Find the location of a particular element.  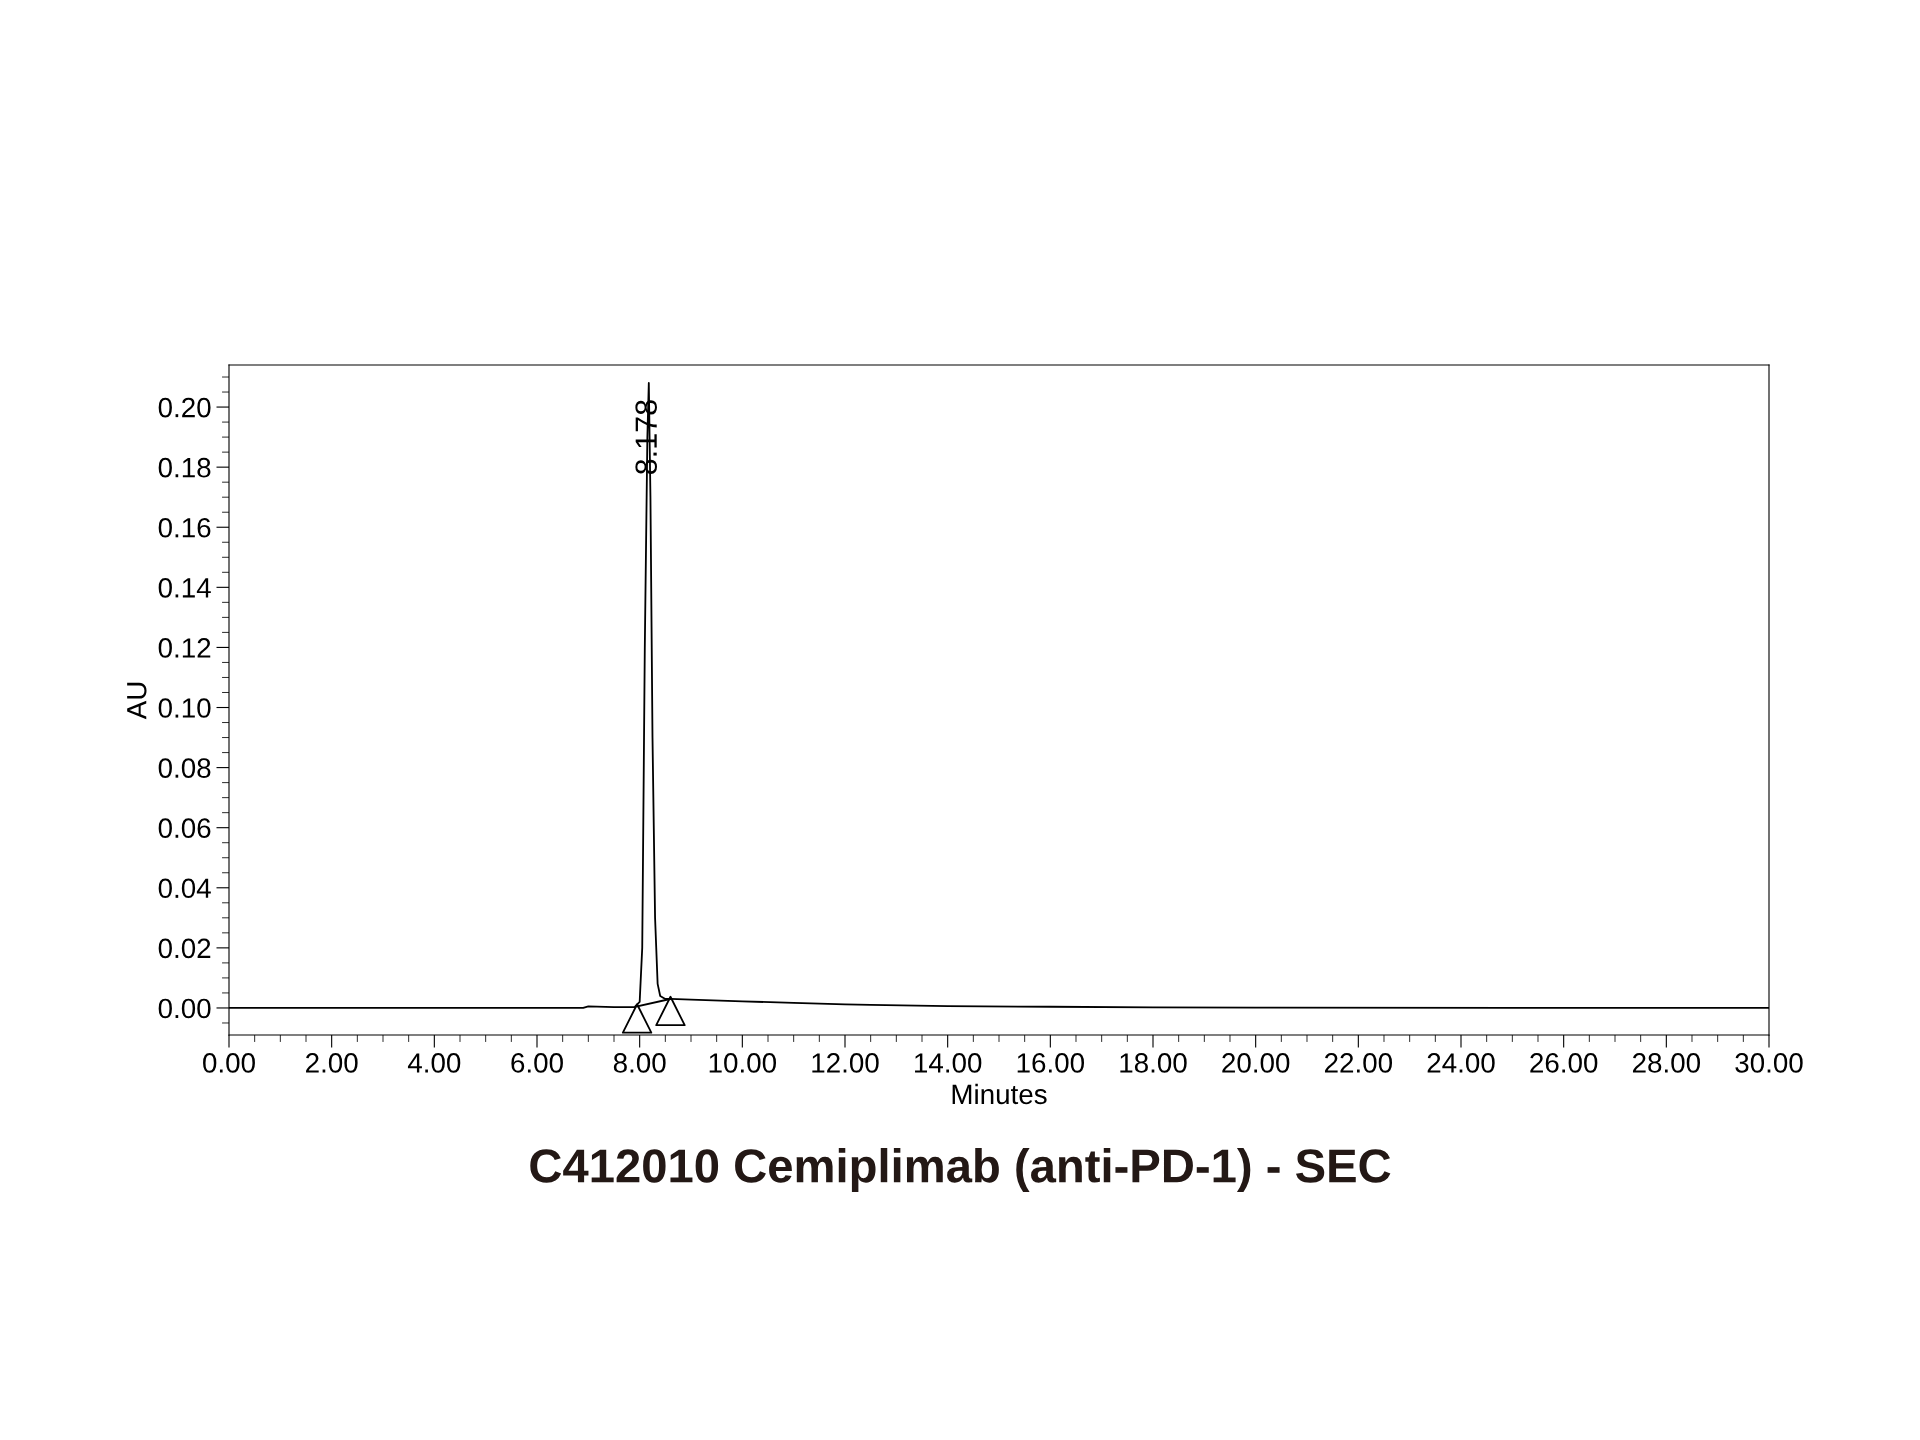

x-tick-label: 28.00 is located at coordinates (1666, 1063).